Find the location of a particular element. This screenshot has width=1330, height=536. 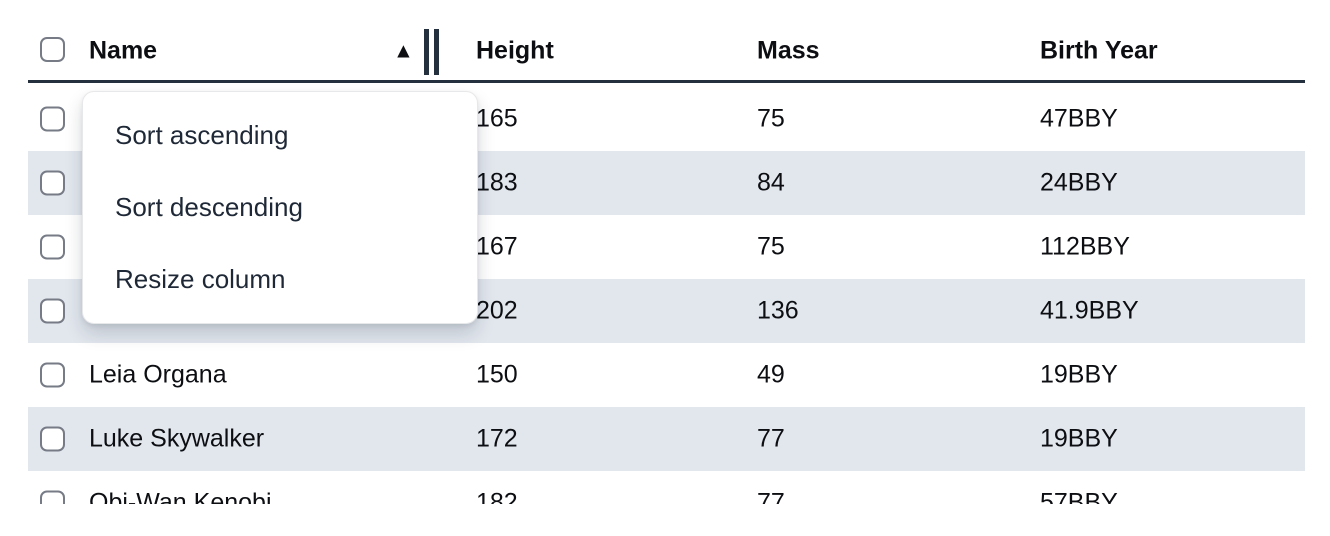

cell-height: 165 is located at coordinates (497, 118).